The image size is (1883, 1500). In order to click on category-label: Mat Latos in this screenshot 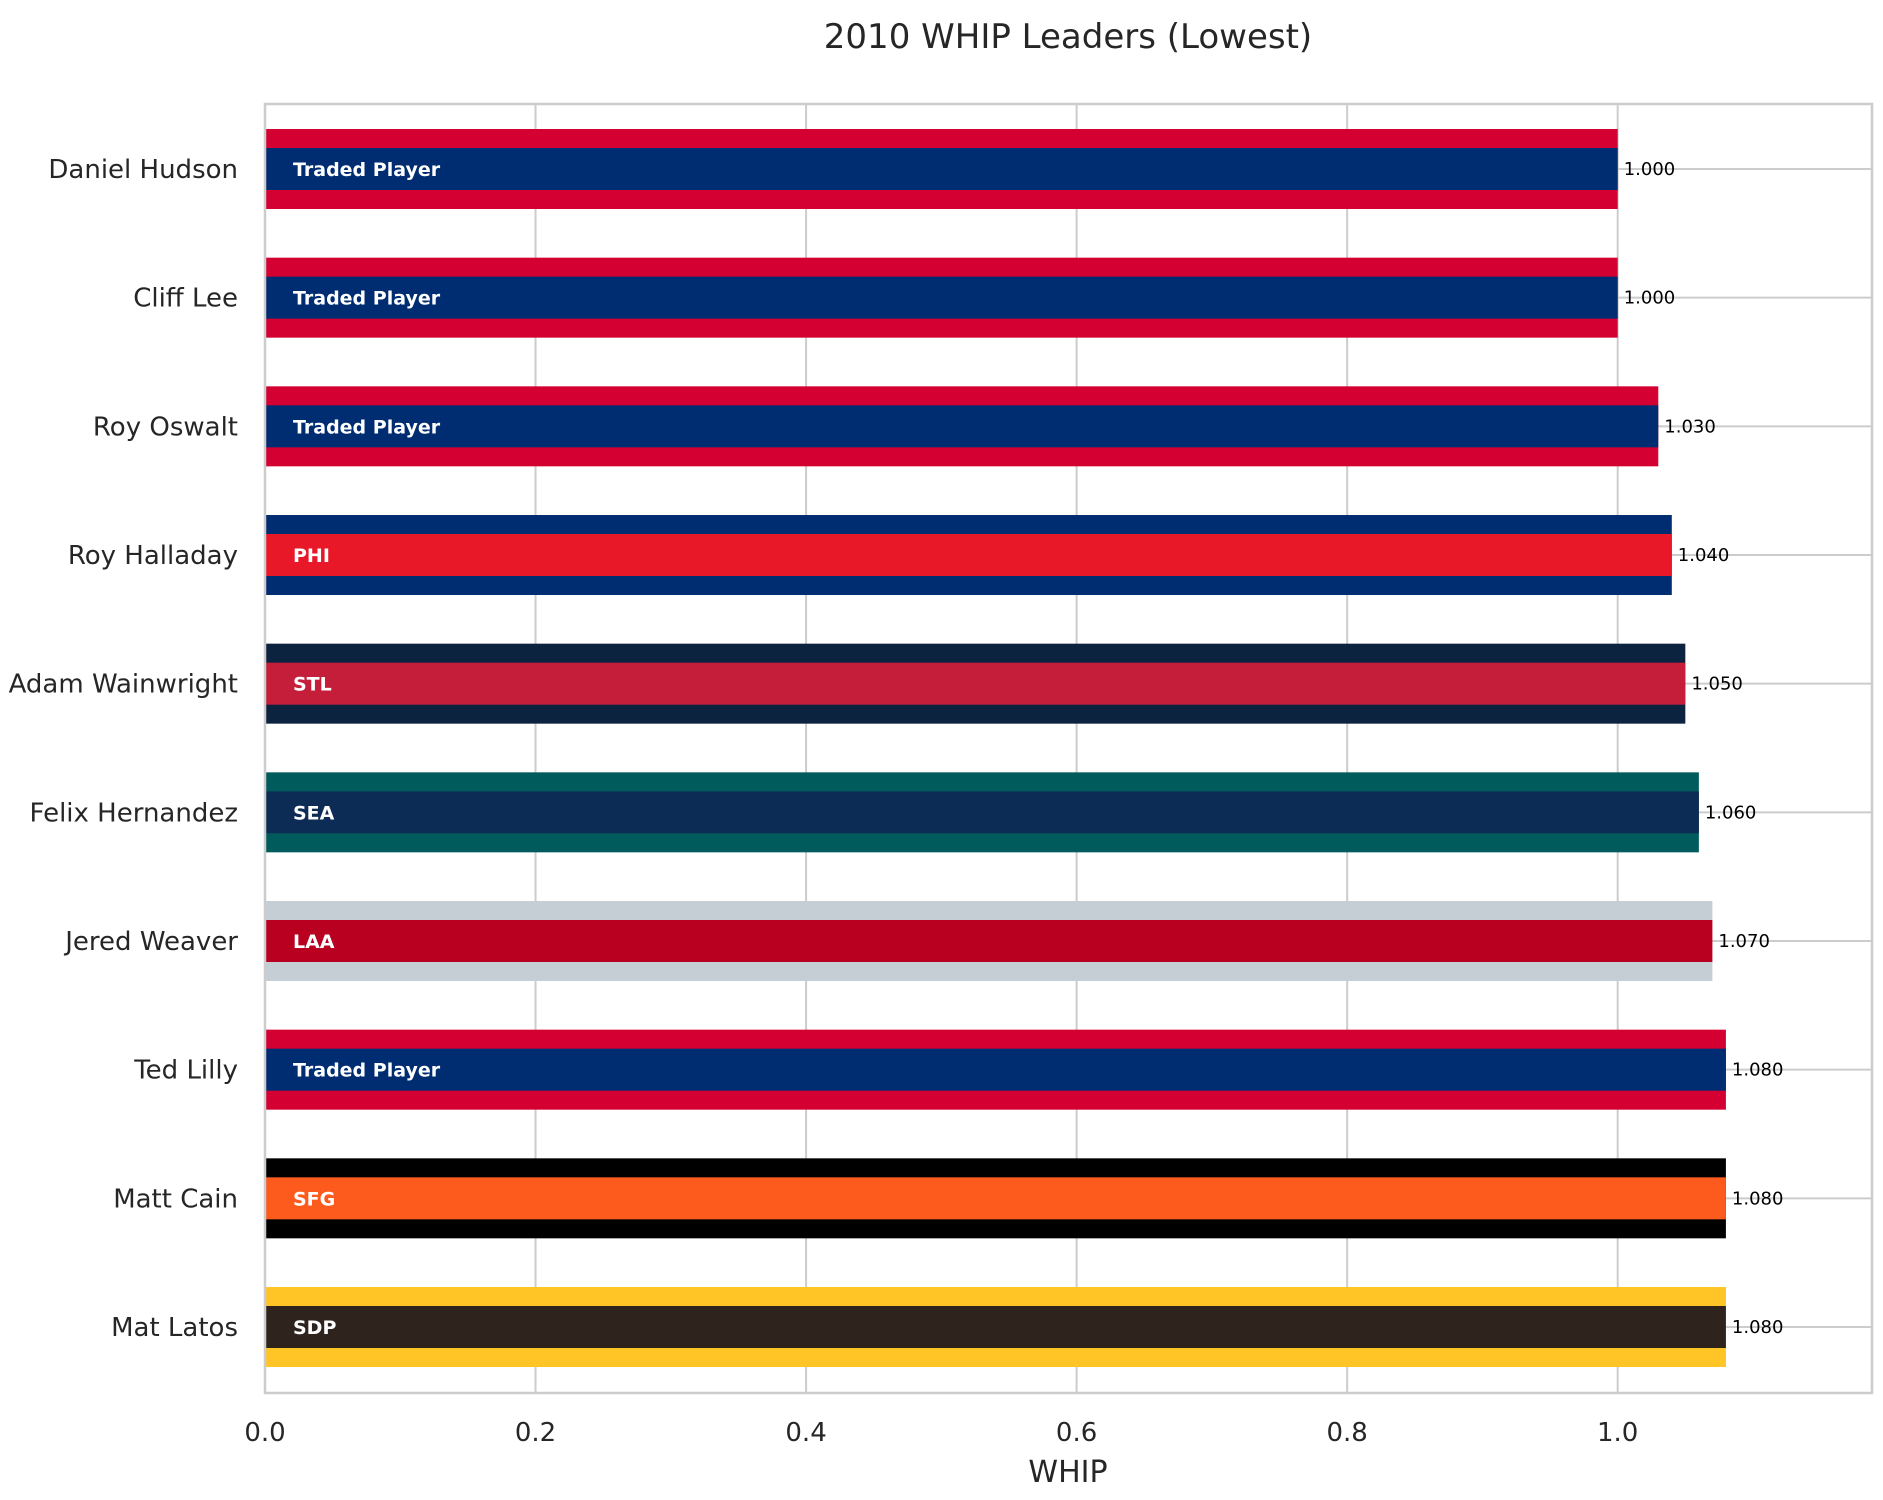, I will do `click(174, 1328)`.